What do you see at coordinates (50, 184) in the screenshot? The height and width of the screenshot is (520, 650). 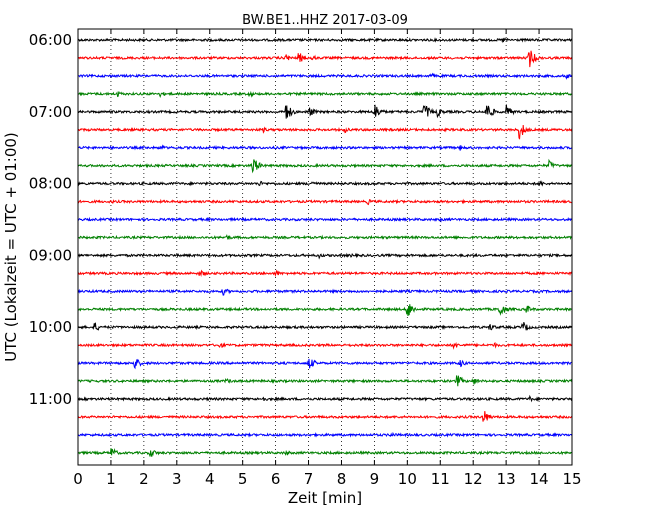 I see `y-tick-label: 08:00` at bounding box center [50, 184].